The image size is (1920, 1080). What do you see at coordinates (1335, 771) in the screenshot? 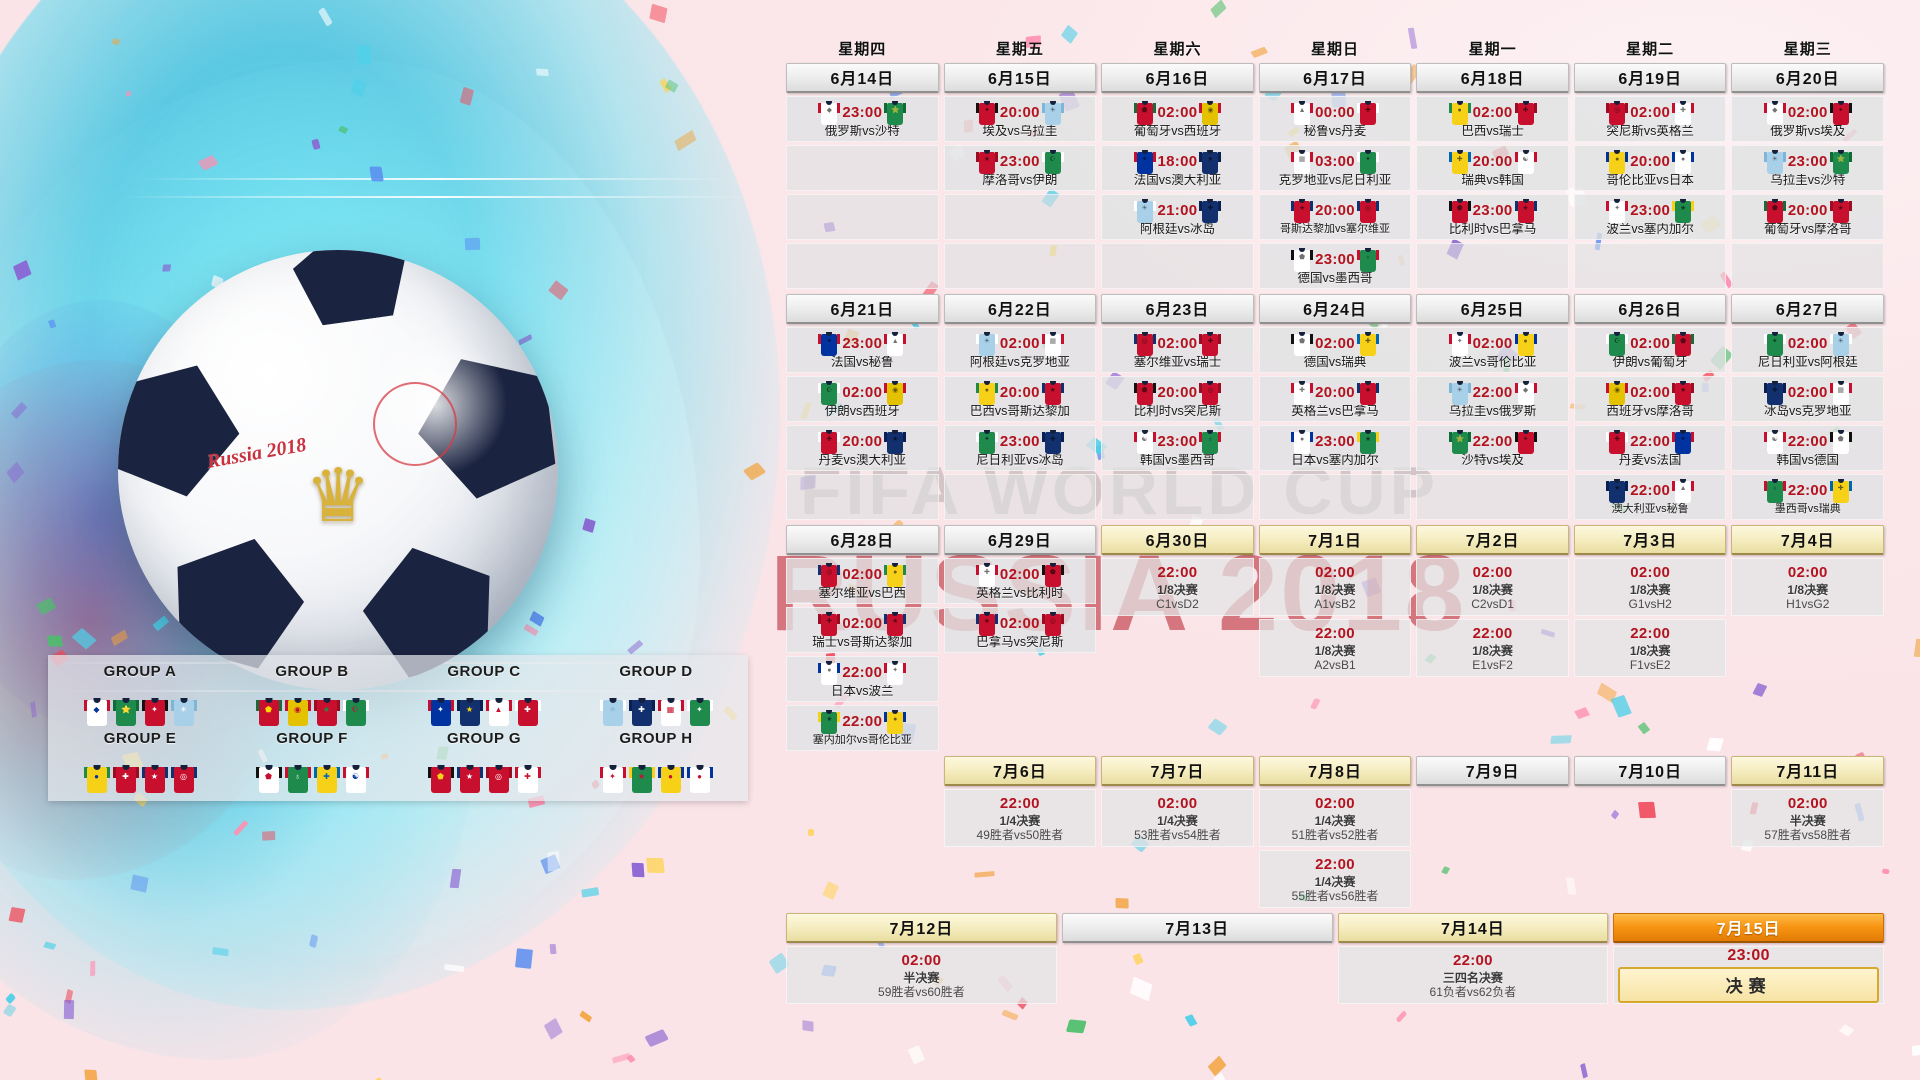
I see `date-header-7月8日: 7月8日` at bounding box center [1335, 771].